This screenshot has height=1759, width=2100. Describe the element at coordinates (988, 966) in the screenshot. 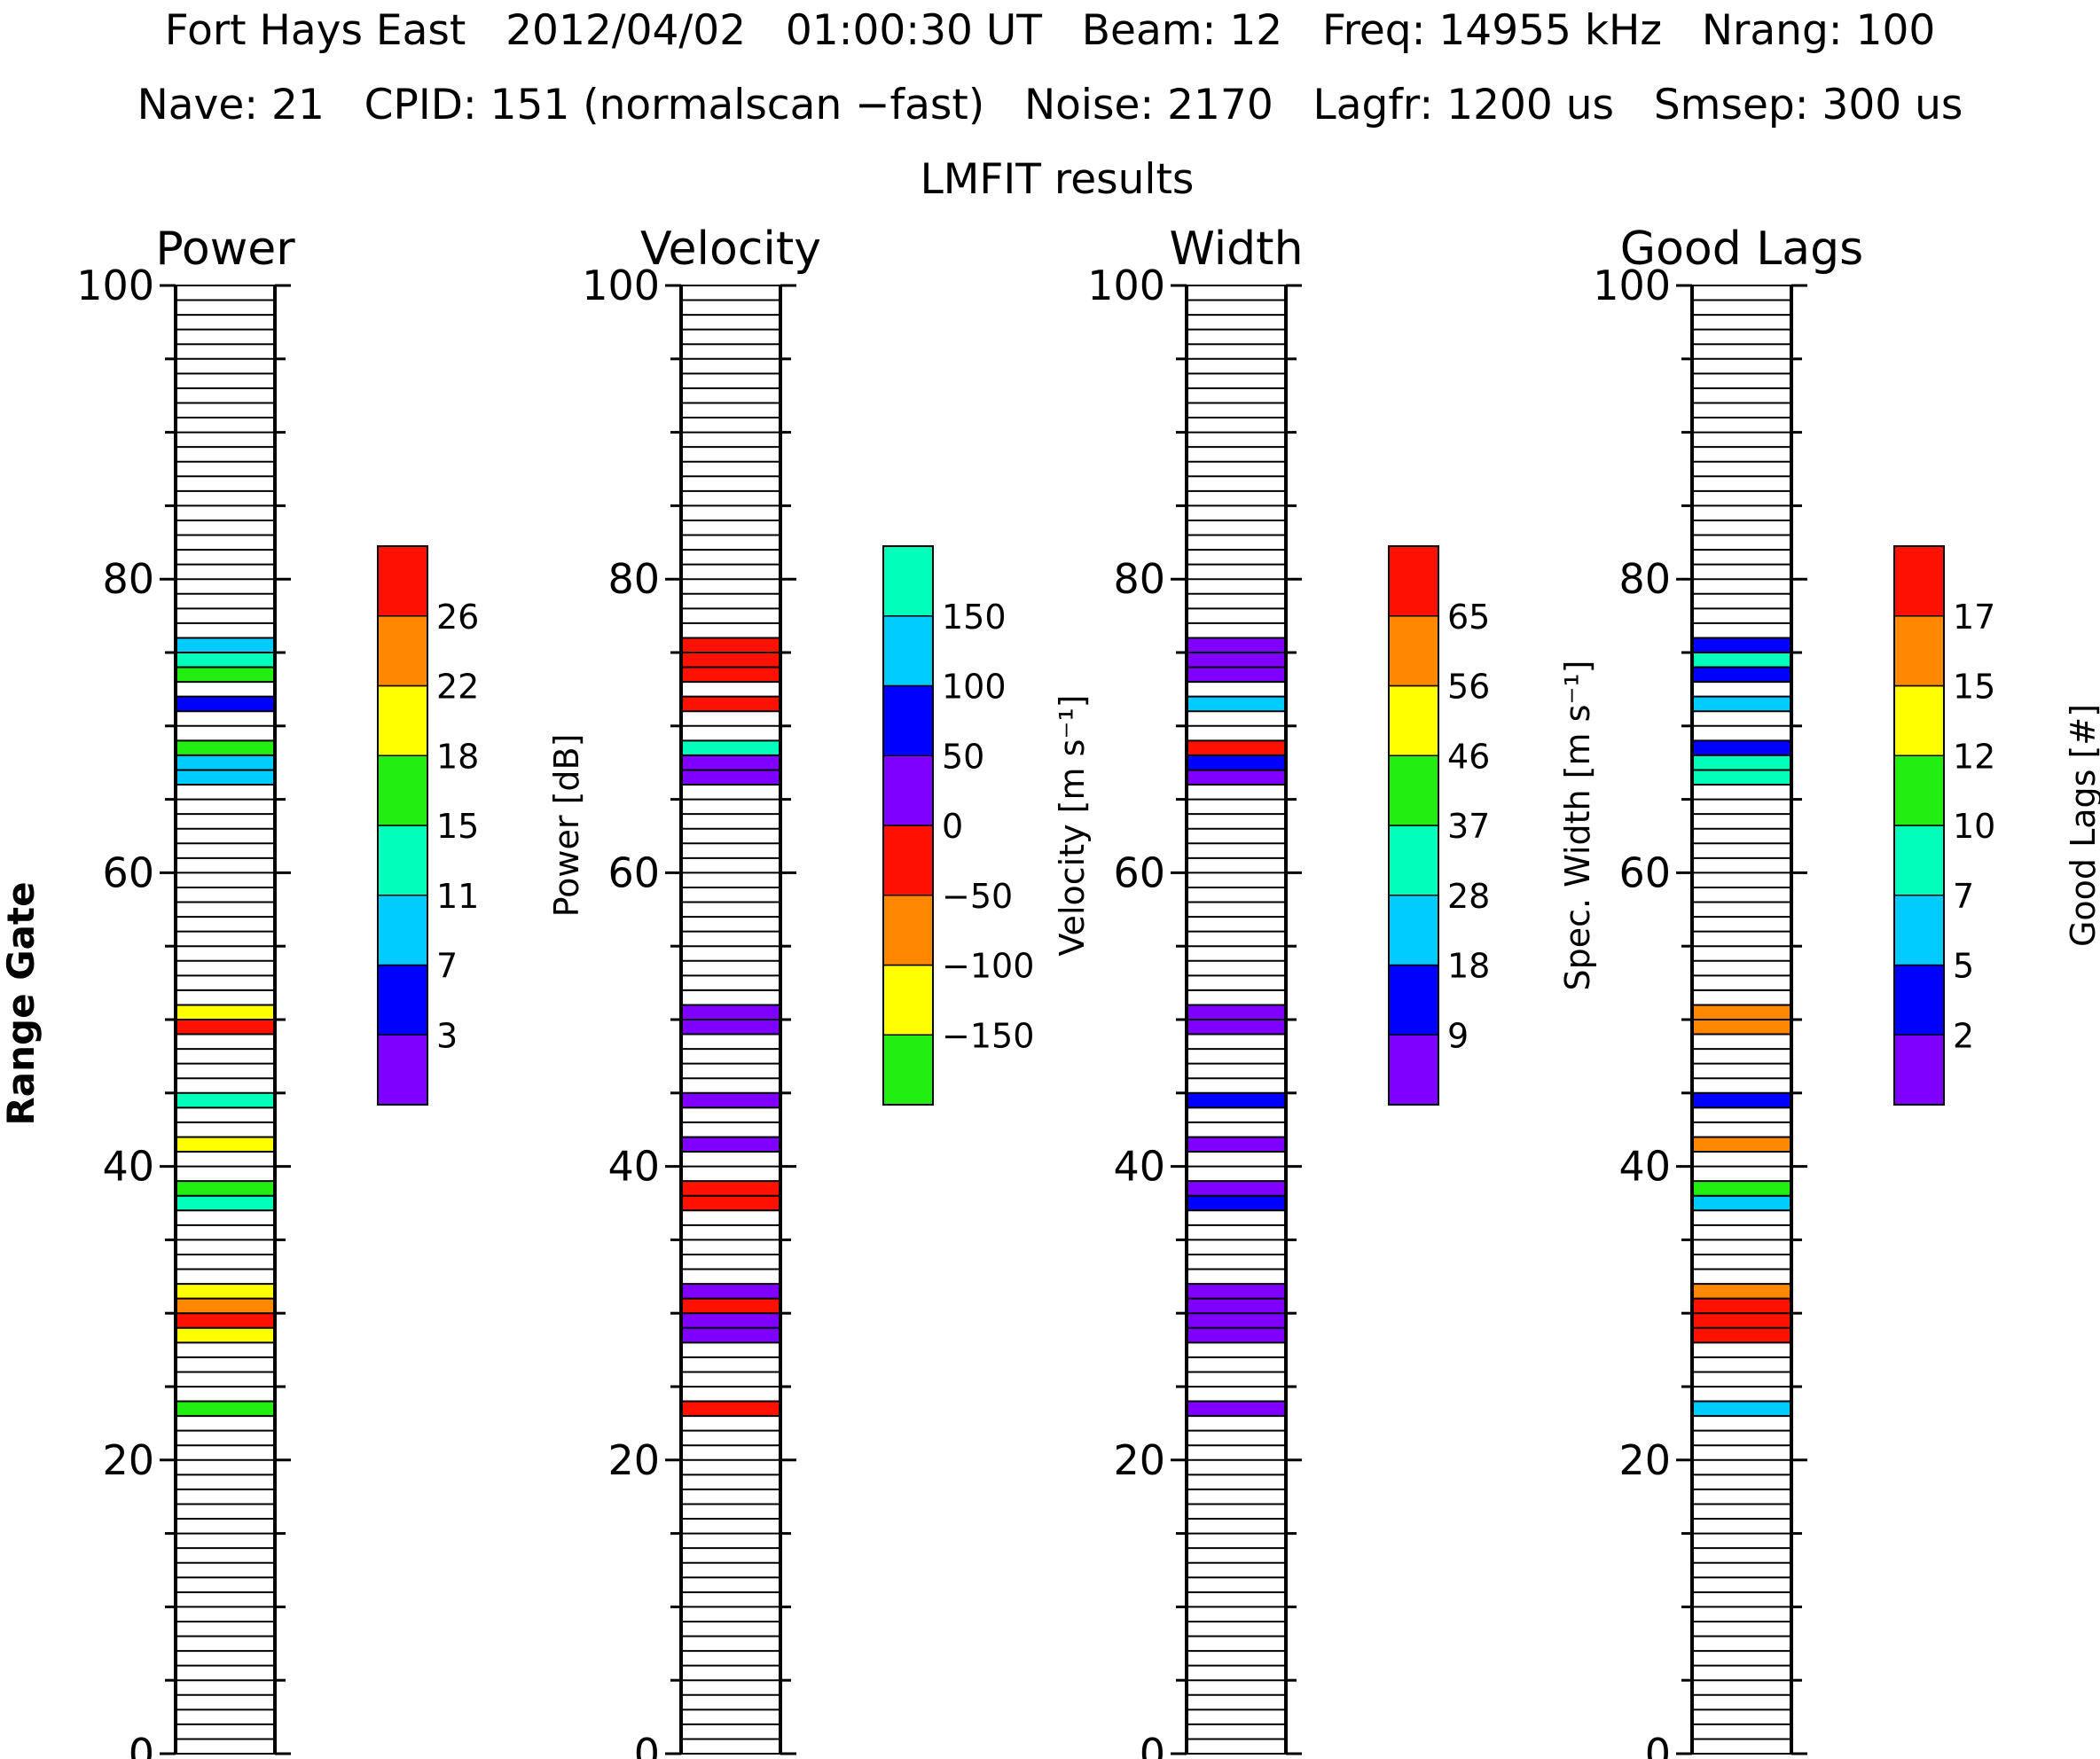

I see `colorbar-tick-label: −100` at that location.